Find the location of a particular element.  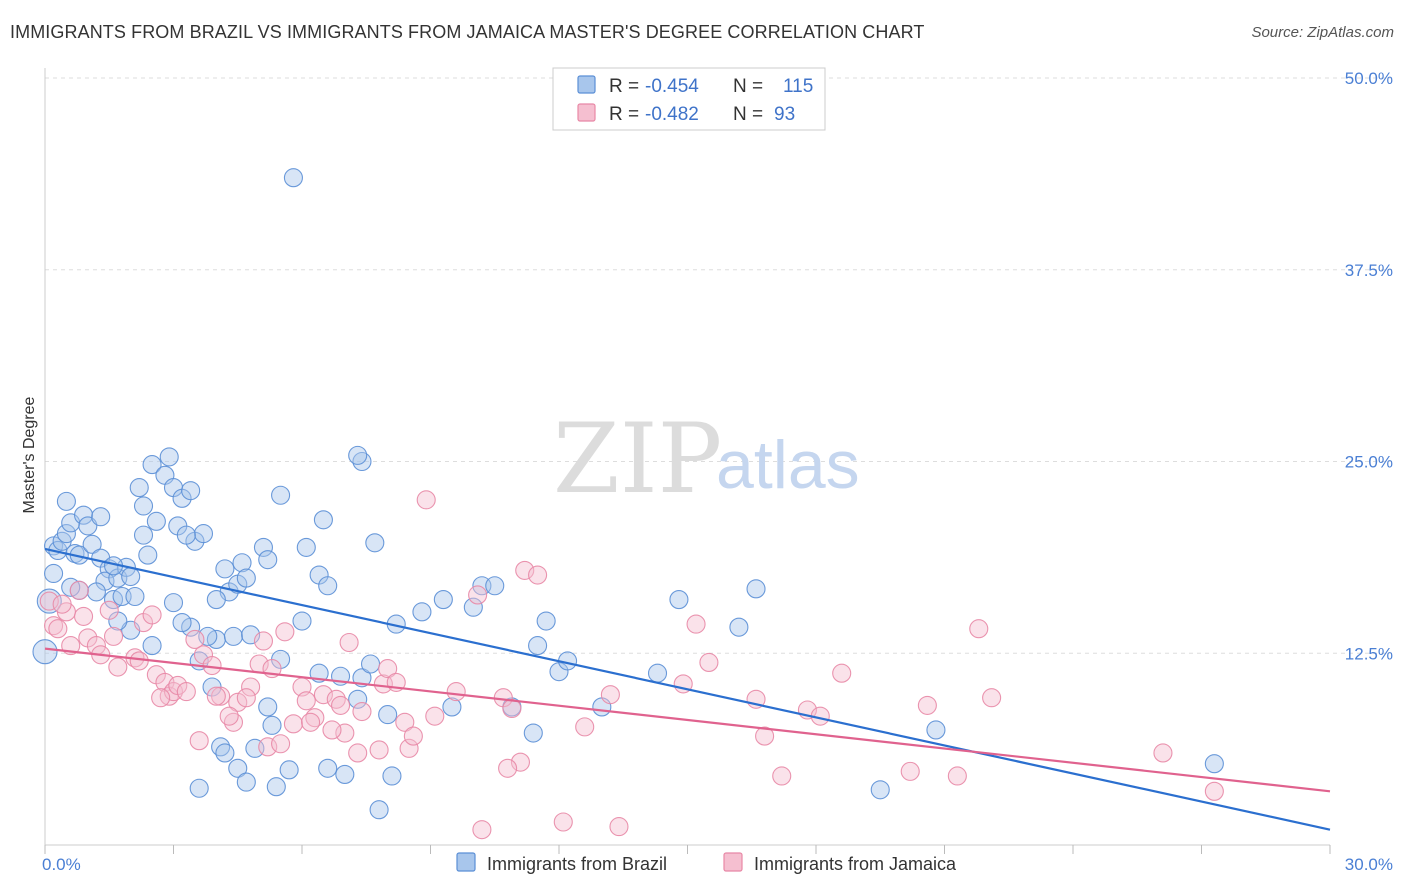

bottom-legend-jamaica: Immigrants from Jamaica is located at coordinates (855, 864).